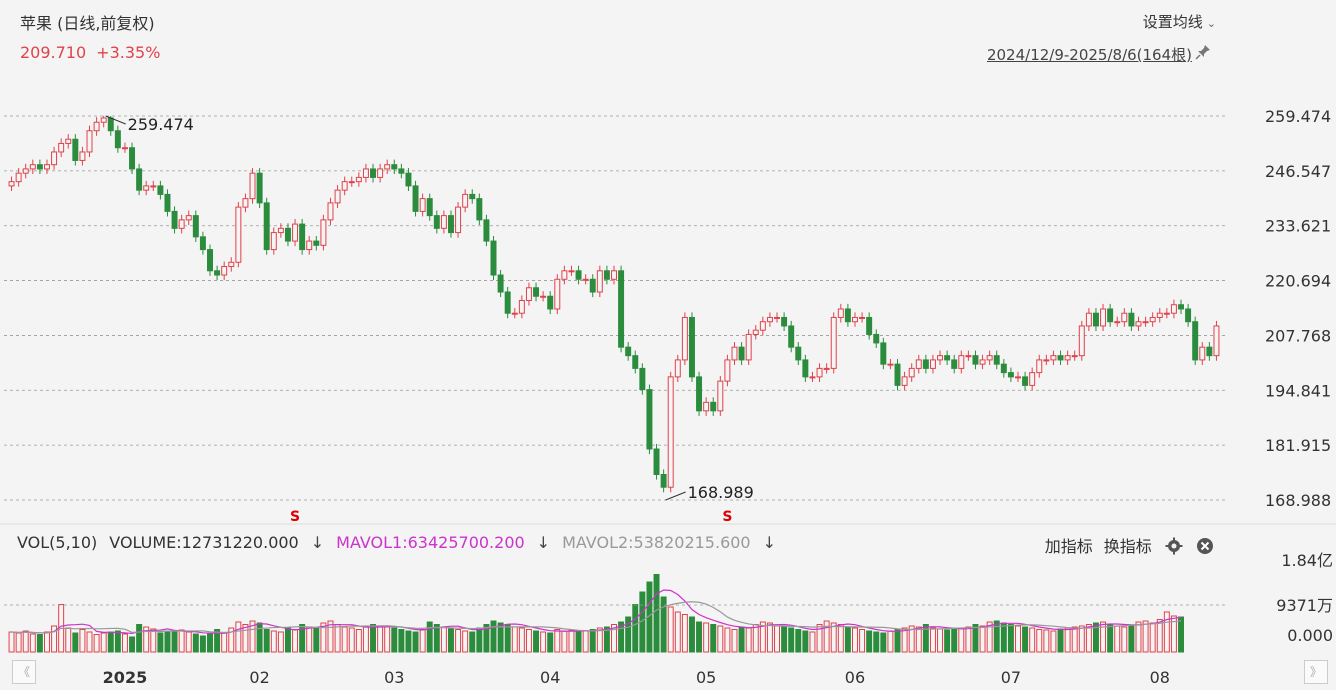 Image resolution: width=1336 pixels, height=690 pixels. I want to click on ma-setting-dropdown: 设置均线 ⌄, so click(1179, 21).